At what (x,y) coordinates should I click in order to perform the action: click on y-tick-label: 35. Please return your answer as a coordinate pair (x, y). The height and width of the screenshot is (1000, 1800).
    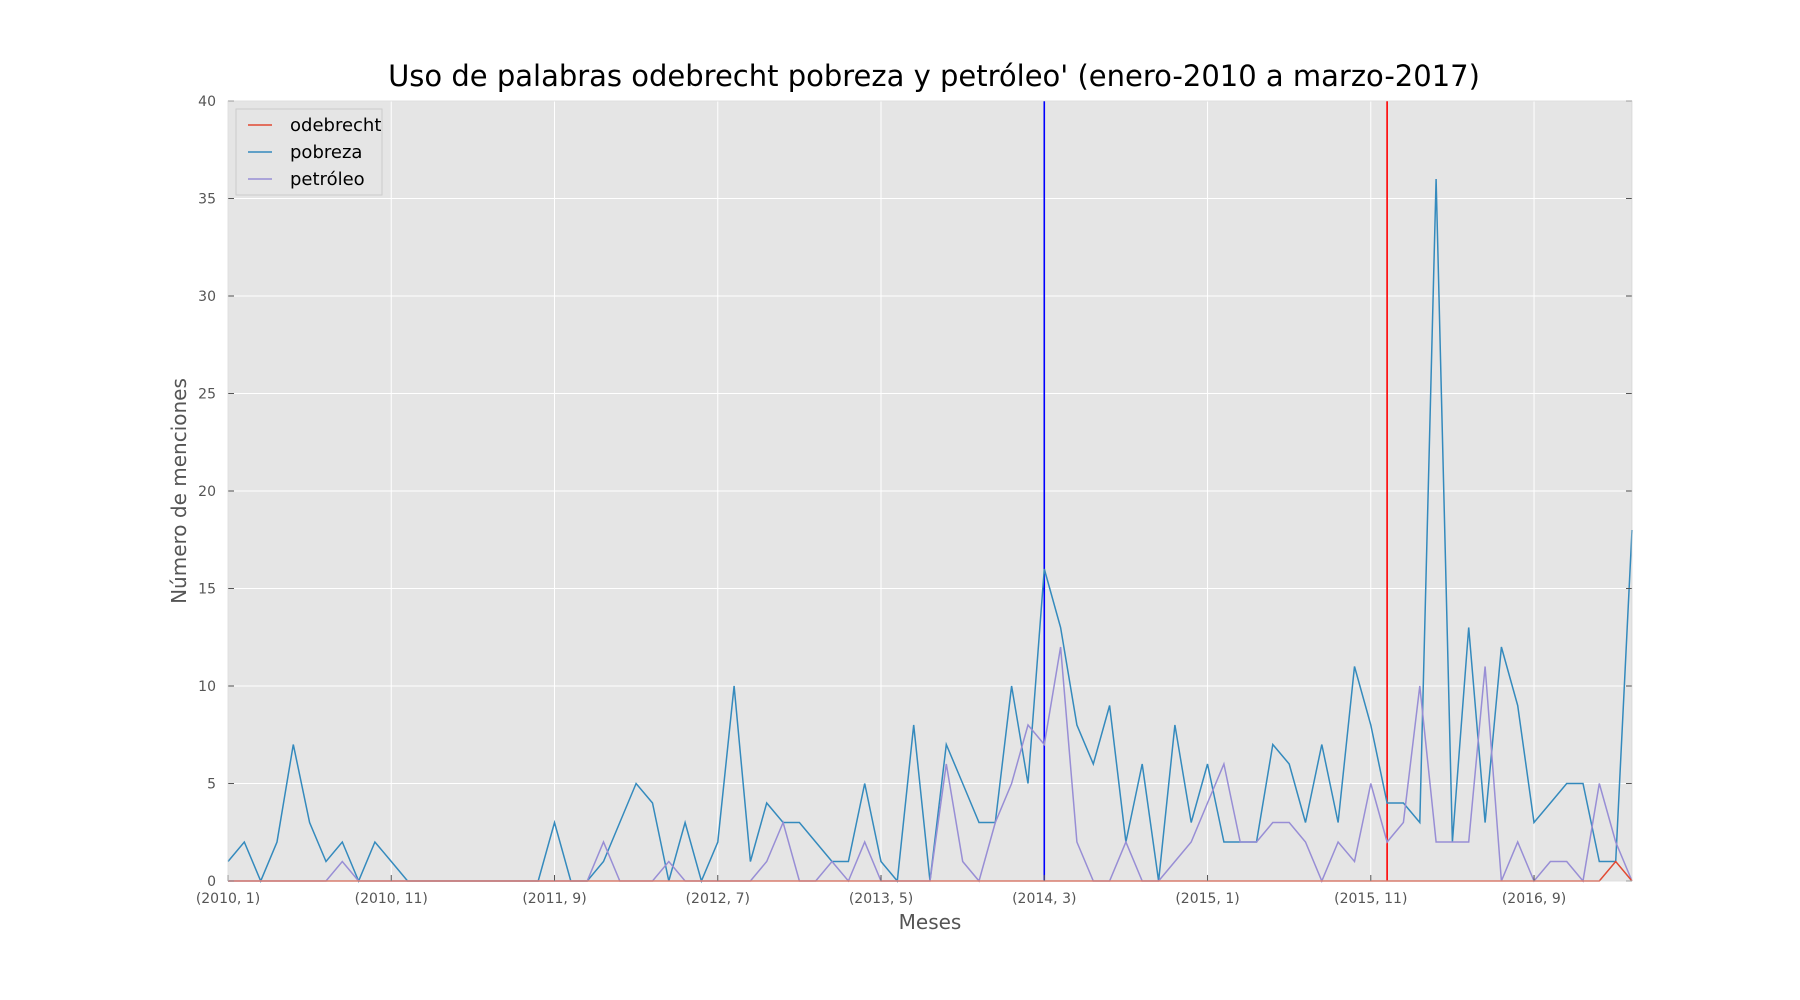
    Looking at the image, I should click on (207, 200).